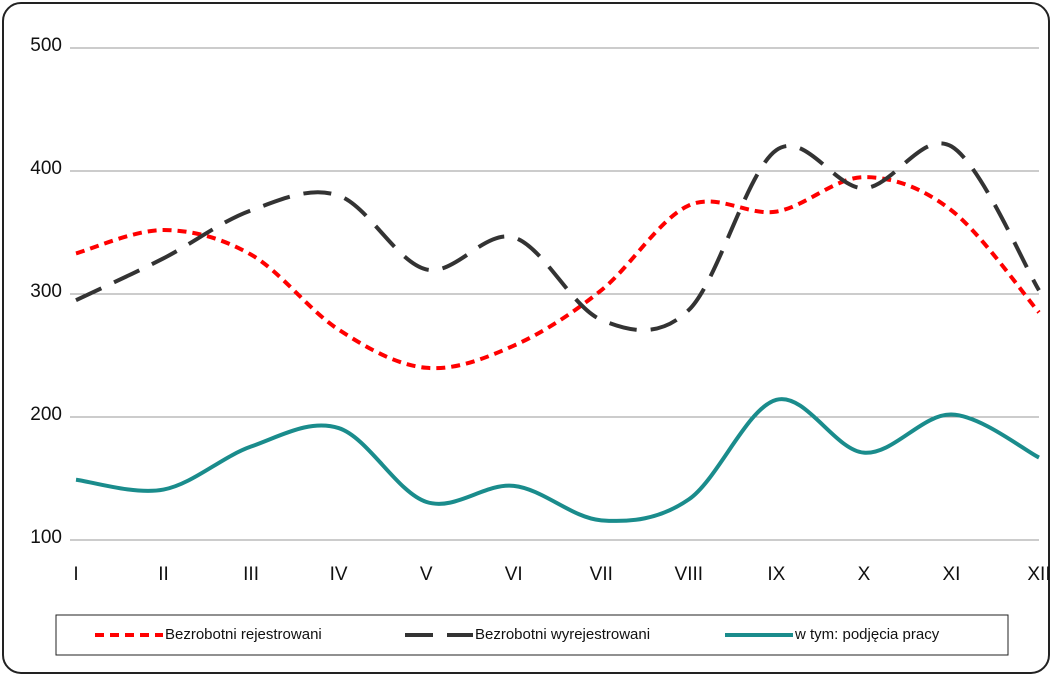 This screenshot has width=1054, height=682. What do you see at coordinates (243, 634) in the screenshot?
I see `legend-label: Bezrobotni rejestrowani` at bounding box center [243, 634].